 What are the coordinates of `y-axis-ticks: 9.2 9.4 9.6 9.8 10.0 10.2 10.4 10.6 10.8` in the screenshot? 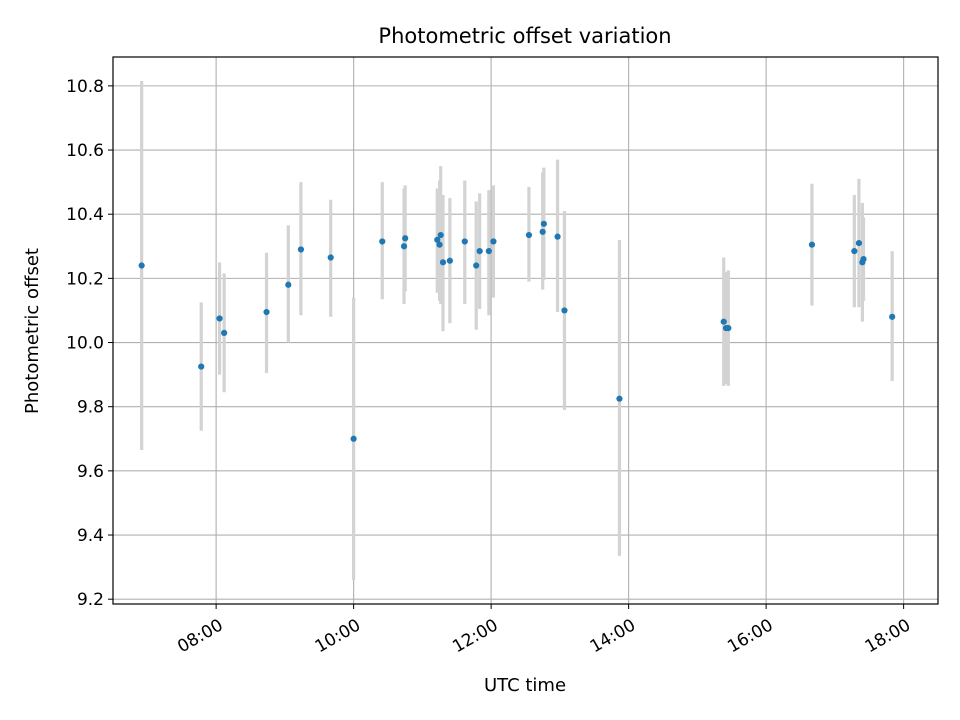 It's located at (89, 343).